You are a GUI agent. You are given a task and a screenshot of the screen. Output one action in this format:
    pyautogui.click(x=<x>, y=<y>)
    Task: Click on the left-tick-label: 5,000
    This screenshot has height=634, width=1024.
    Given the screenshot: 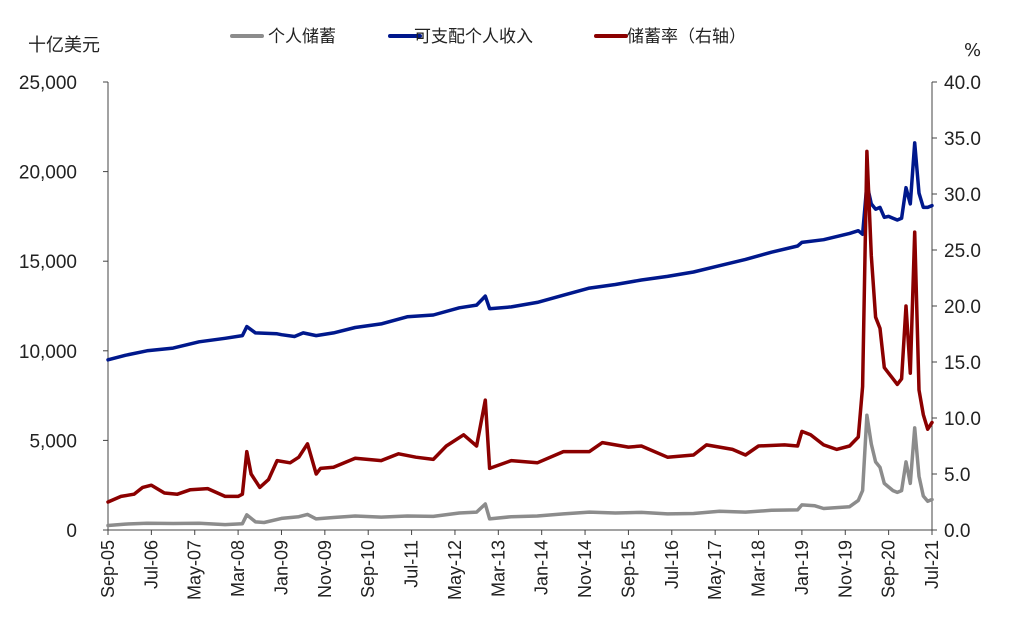 What is the action you would take?
    pyautogui.click(x=53, y=441)
    